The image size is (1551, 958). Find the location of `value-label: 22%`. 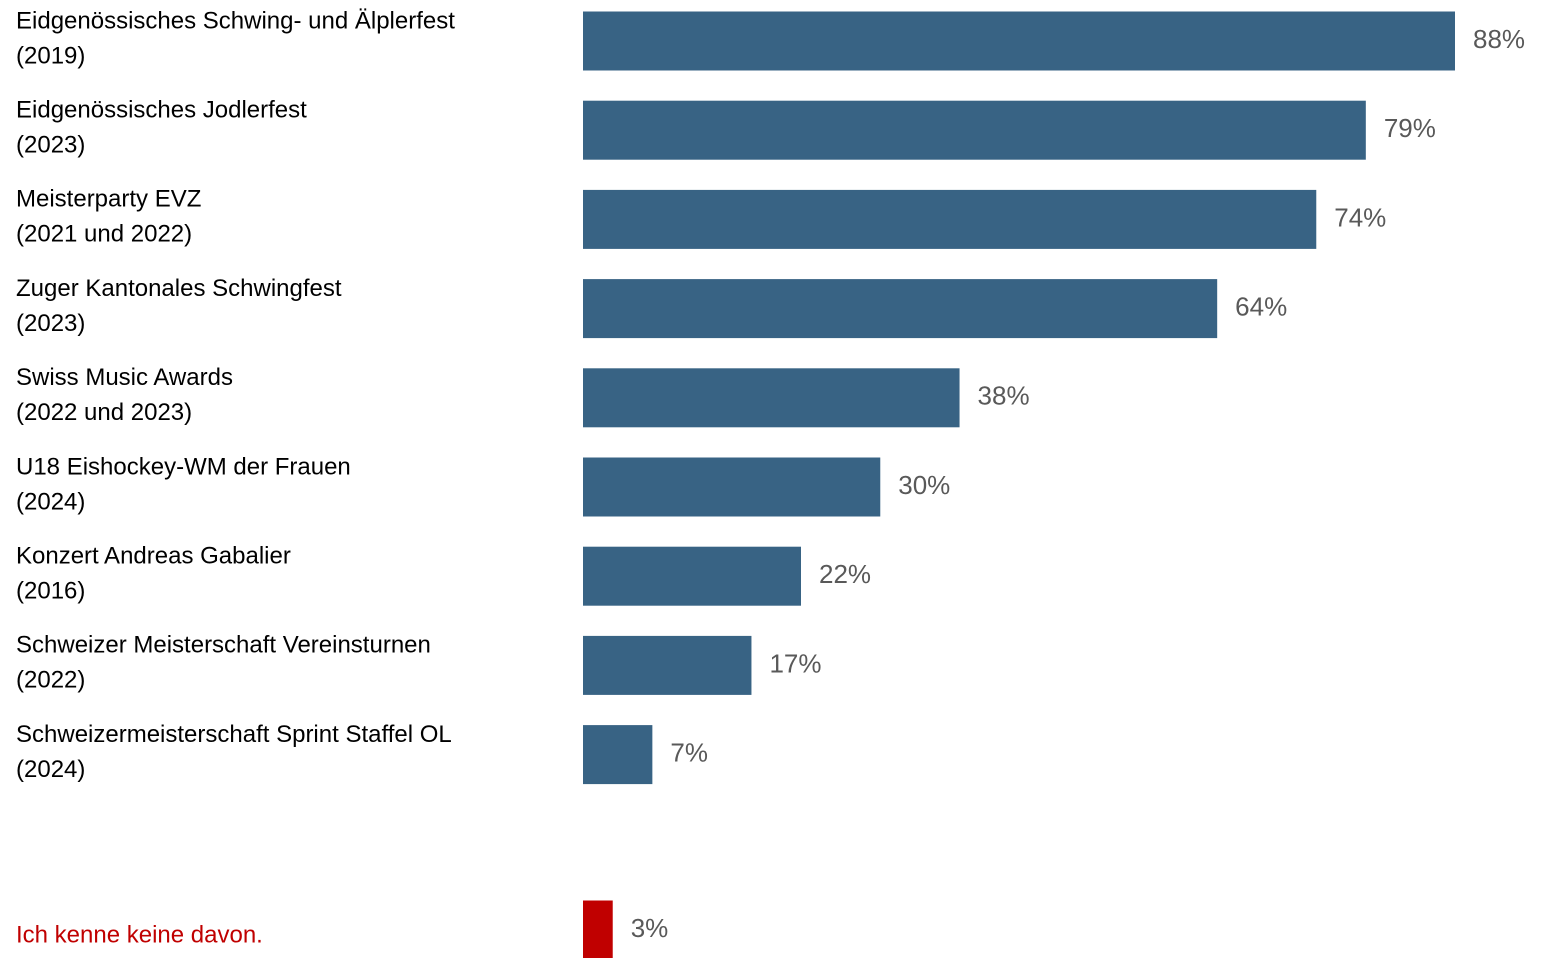

value-label: 22% is located at coordinates (845, 574).